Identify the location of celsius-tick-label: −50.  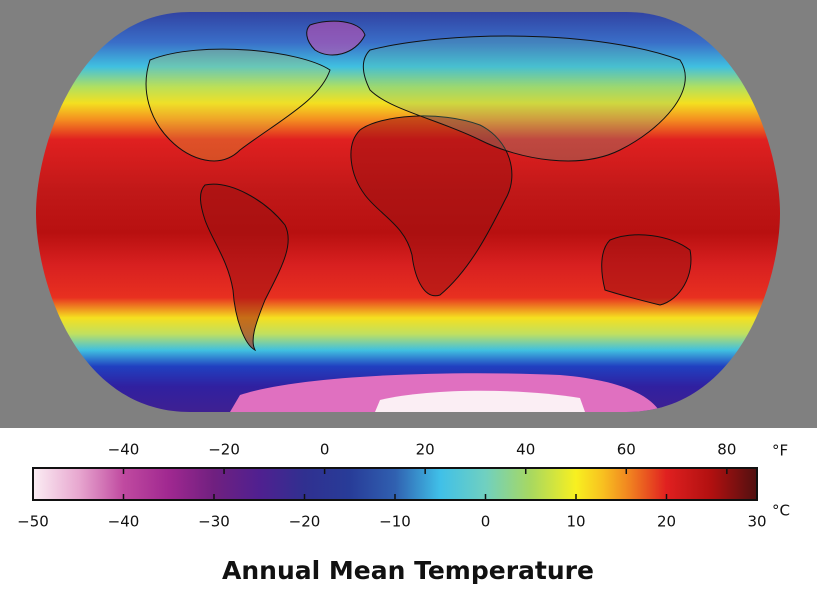
(33, 522).